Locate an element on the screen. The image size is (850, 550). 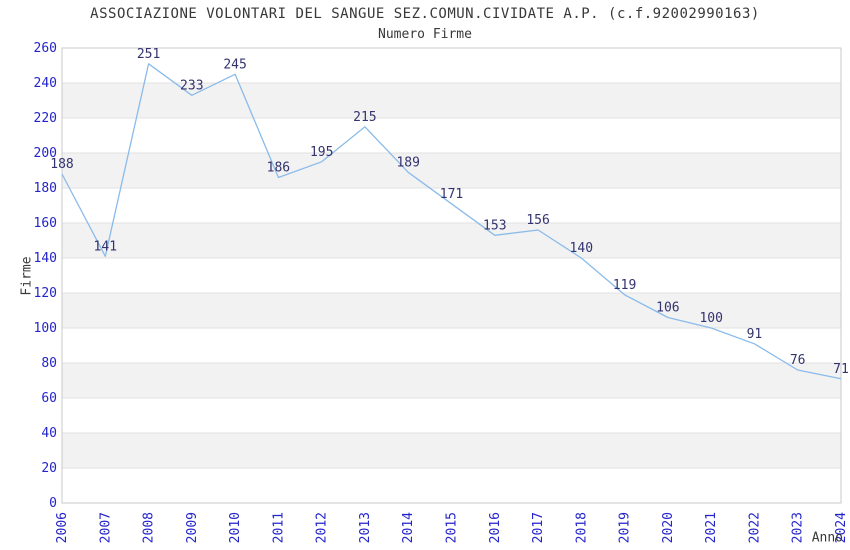
svg-text: 2009 is located at coordinates (192, 527).